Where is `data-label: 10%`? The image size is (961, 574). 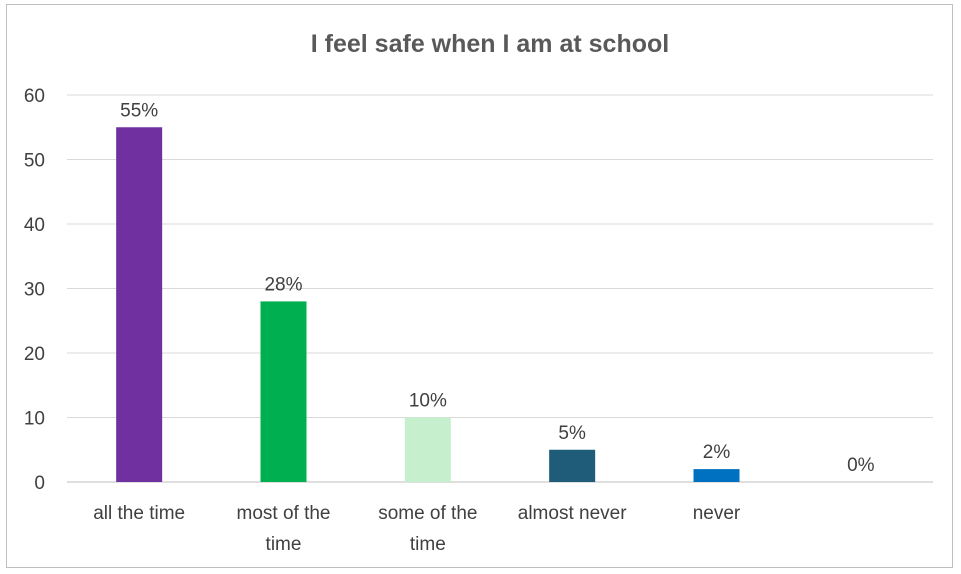 data-label: 10% is located at coordinates (428, 401).